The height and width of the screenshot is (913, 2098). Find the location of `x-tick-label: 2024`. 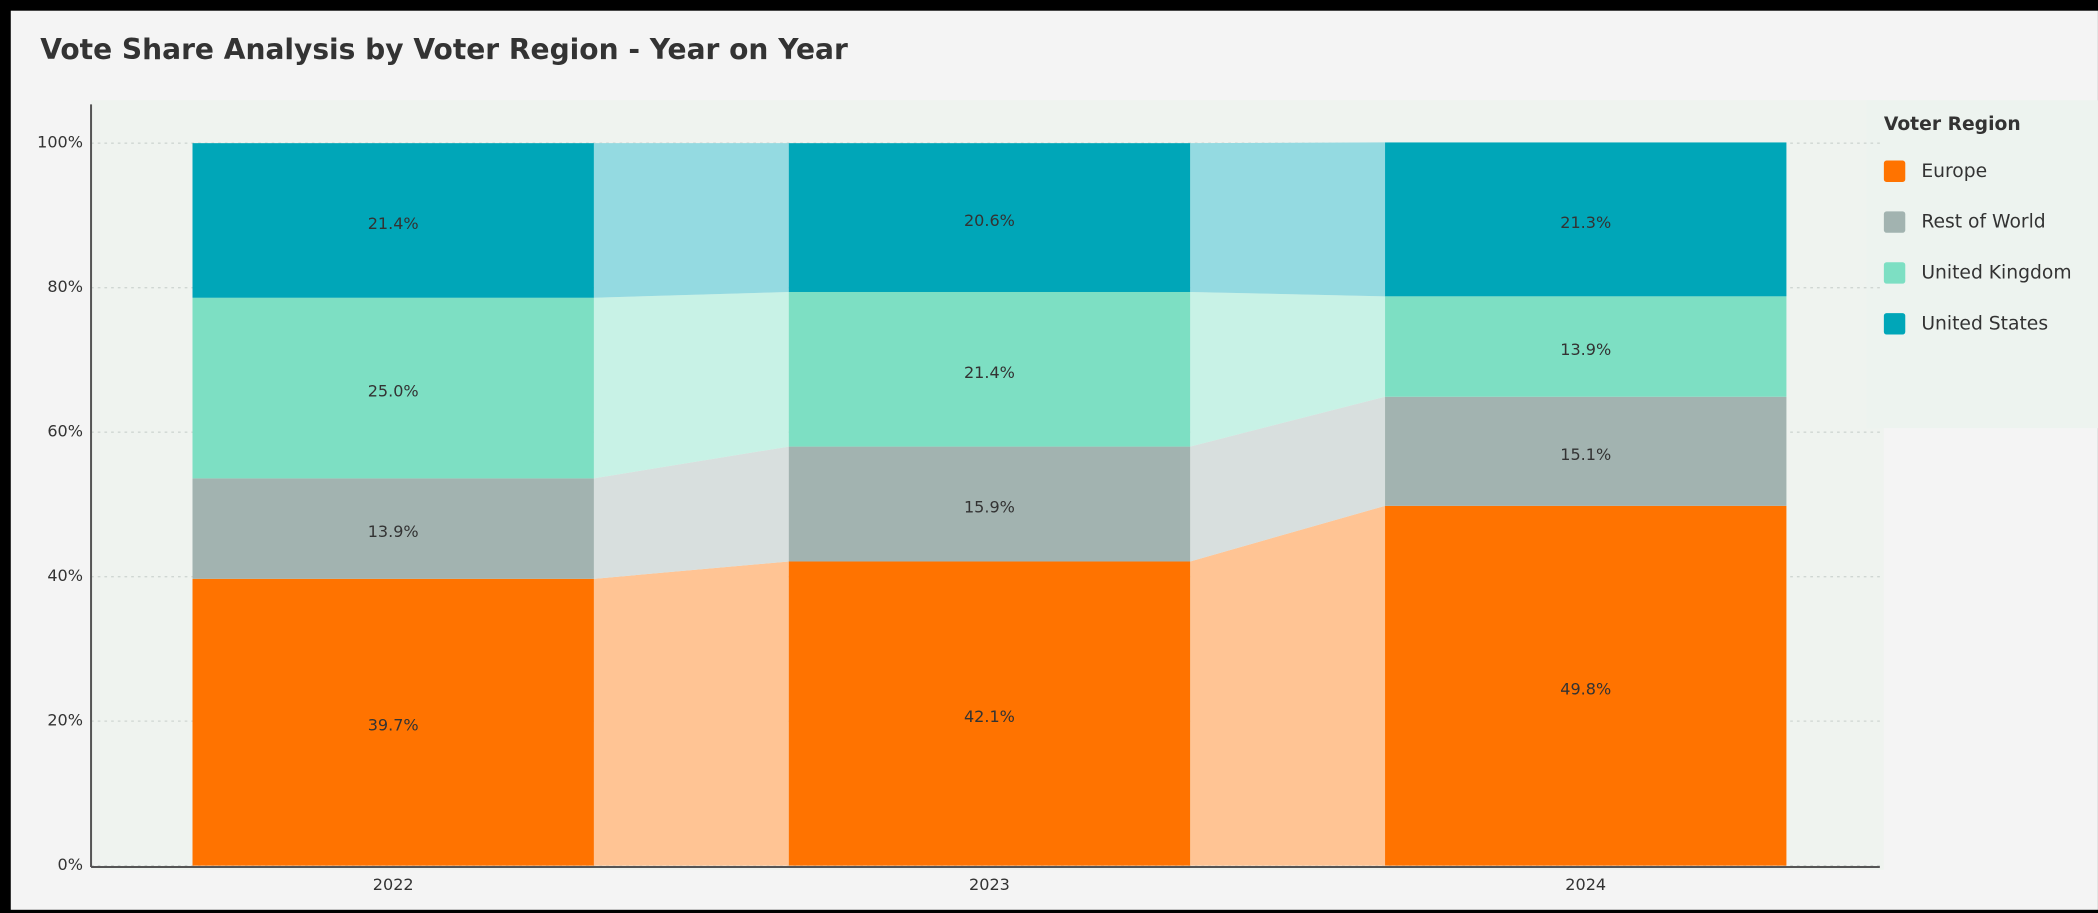

x-tick-label: 2024 is located at coordinates (1585, 884).